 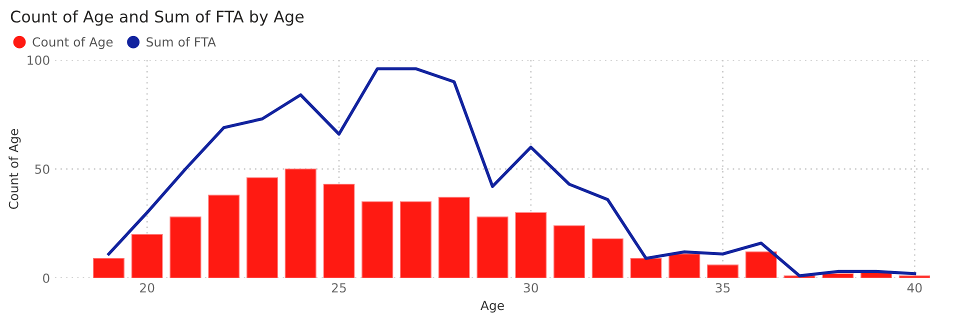 What do you see at coordinates (157, 18) in the screenshot?
I see `chart-title: Count of Age and Sum of FTA by Age` at bounding box center [157, 18].